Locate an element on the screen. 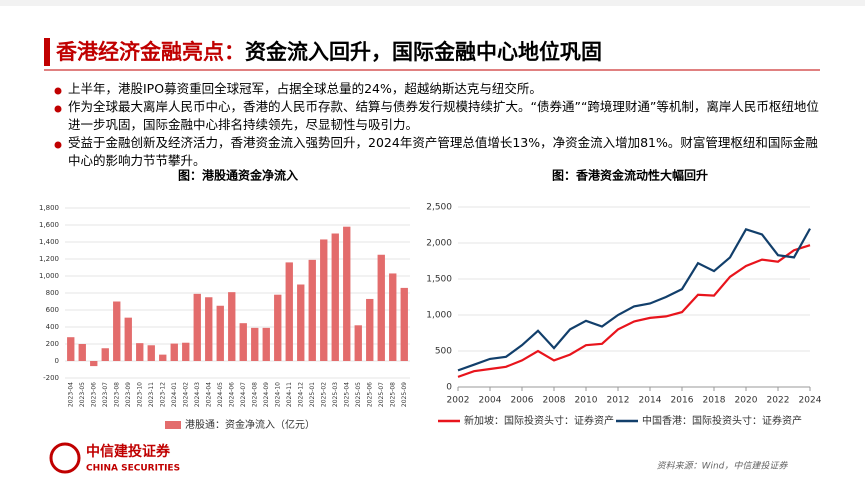 The width and height of the screenshot is (865, 487). y-tick-label: 2,000 is located at coordinates (439, 244).